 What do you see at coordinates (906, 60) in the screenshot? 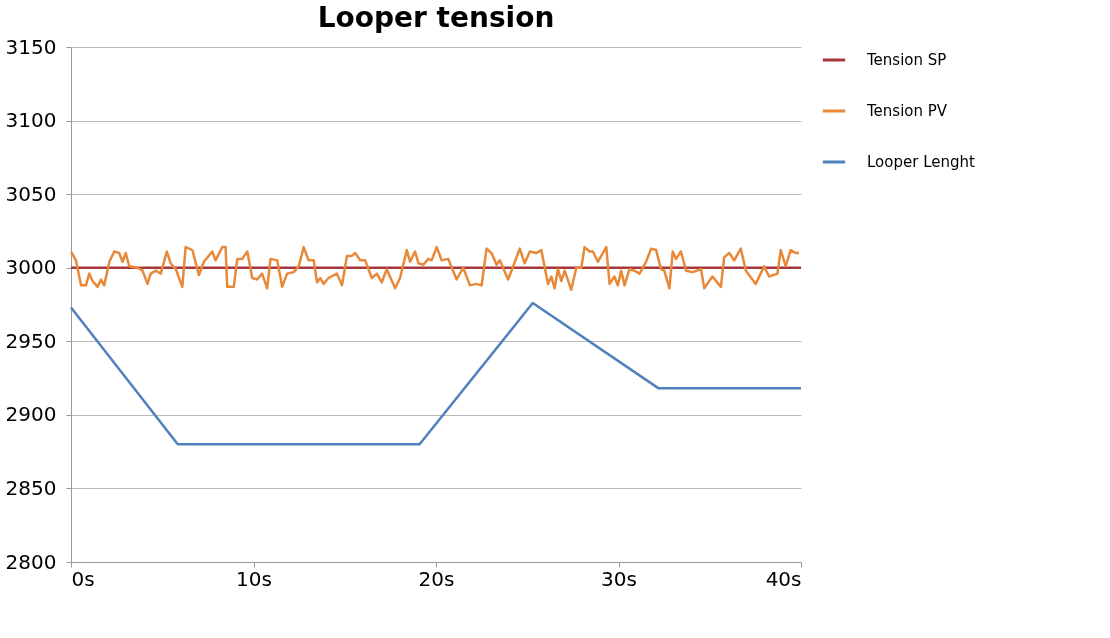
I see `legend-label: Tension SP` at bounding box center [906, 60].